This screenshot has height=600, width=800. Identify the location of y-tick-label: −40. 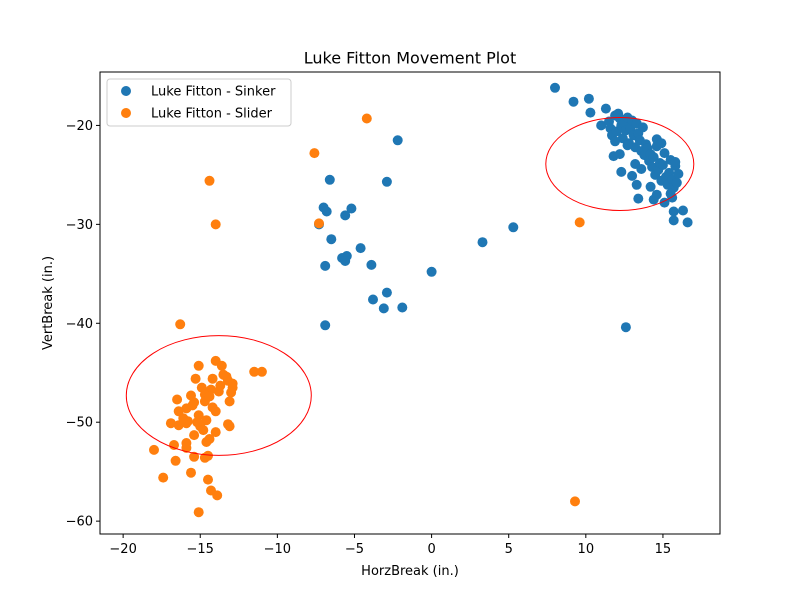
(79, 324).